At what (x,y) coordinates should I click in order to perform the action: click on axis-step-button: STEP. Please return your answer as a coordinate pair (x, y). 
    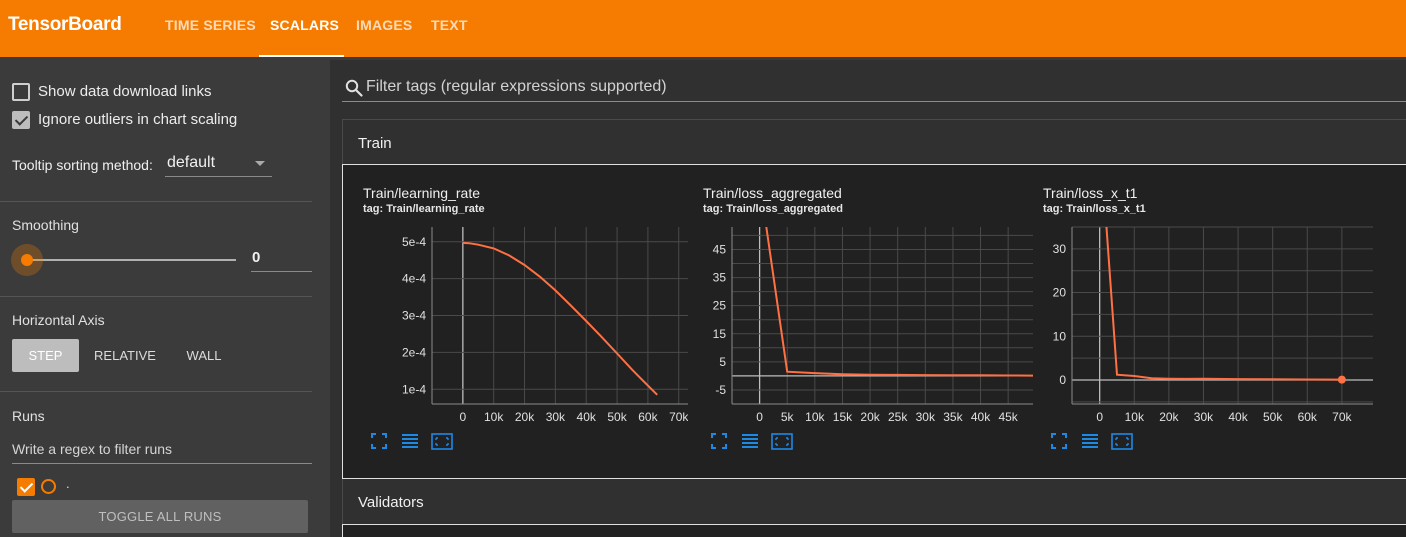
    Looking at the image, I should click on (45, 355).